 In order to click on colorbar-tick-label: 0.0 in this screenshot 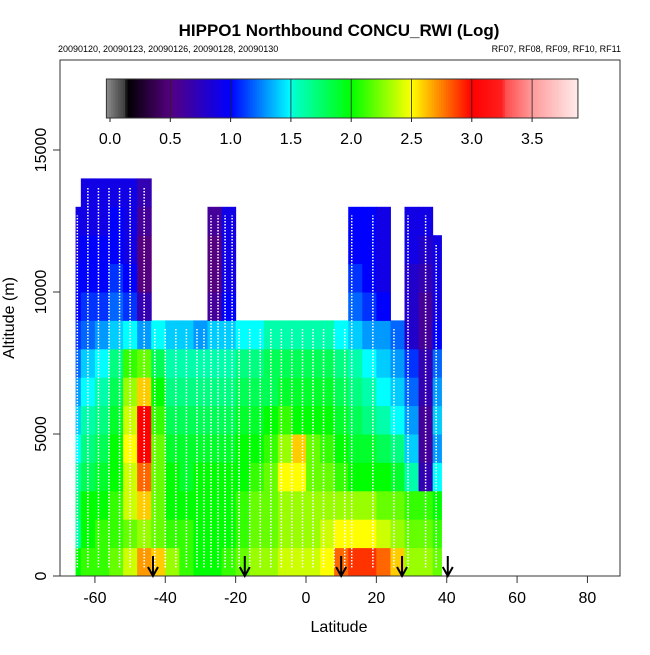, I will do `click(110, 139)`.